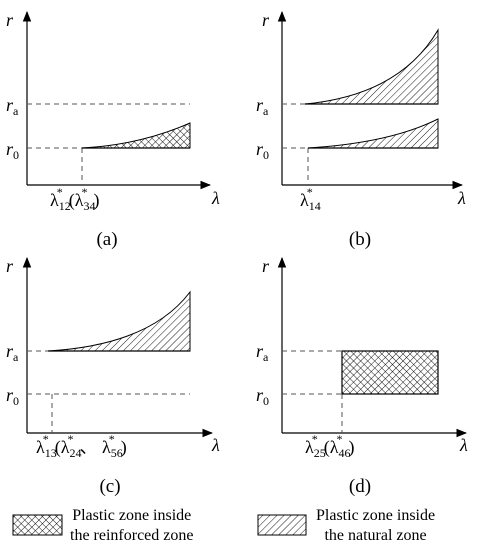 The height and width of the screenshot is (550, 477). What do you see at coordinates (329, 446) in the screenshot?
I see `lambda-tick-label: λ25* (λ46*)` at bounding box center [329, 446].